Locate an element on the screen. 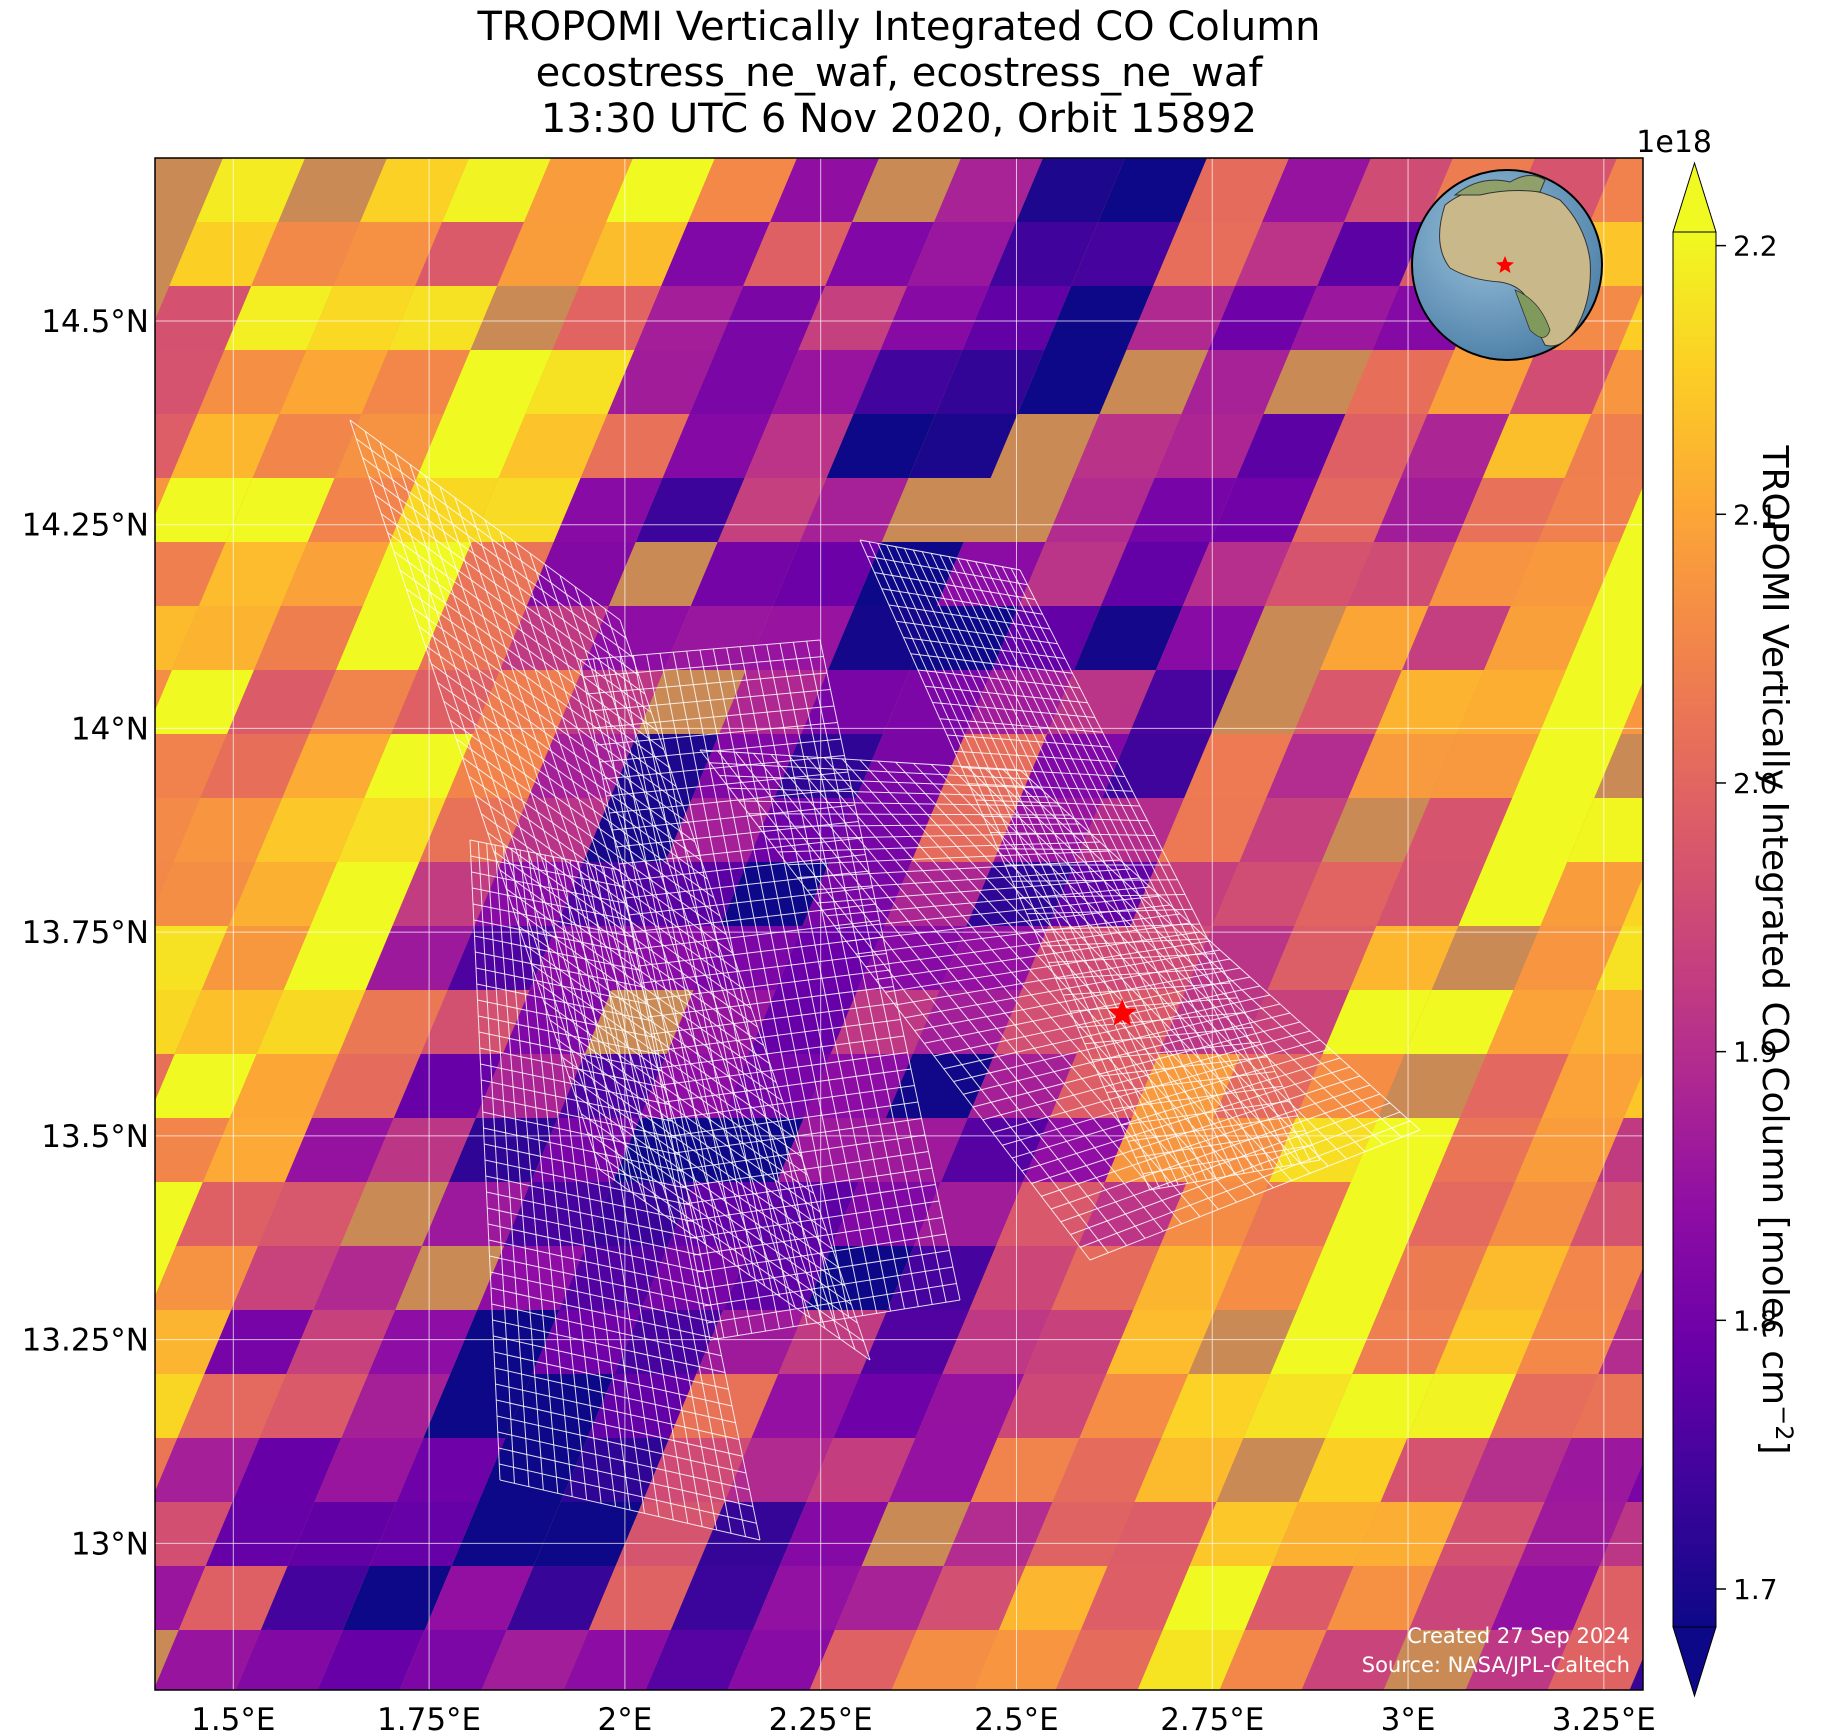 The height and width of the screenshot is (1736, 1821). colorbar-tick-label: 1.9 is located at coordinates (1755, 1052).